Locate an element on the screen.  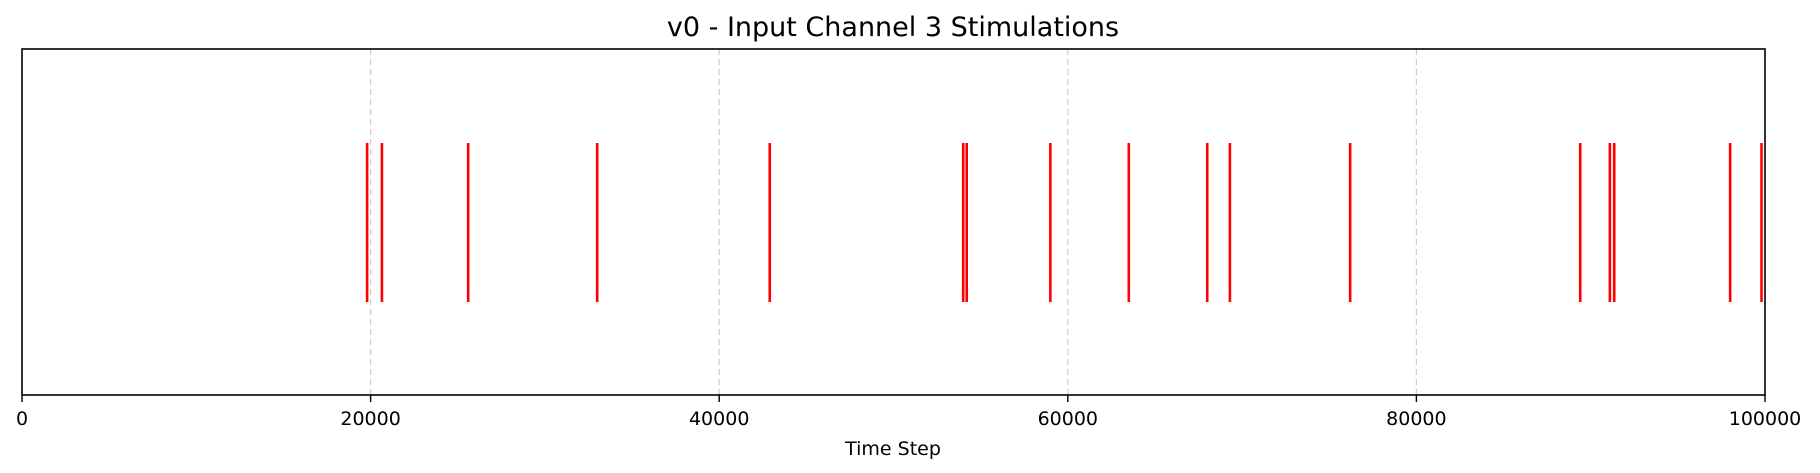
x-tick-label: 40000 is located at coordinates (719, 419).